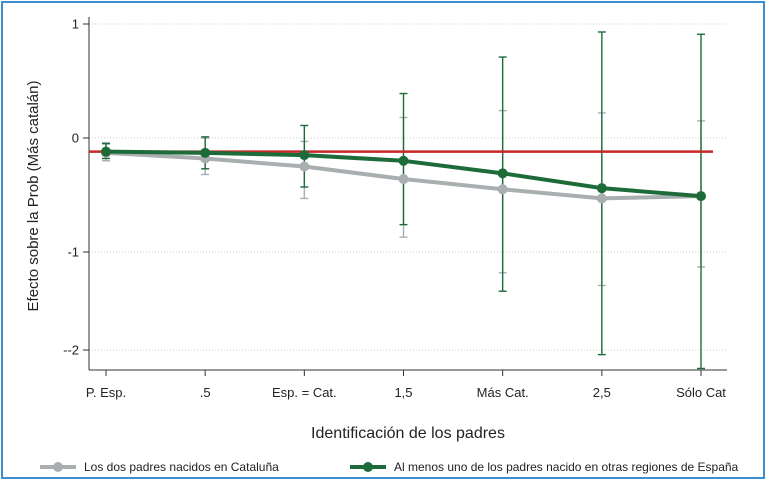 This screenshot has height=483, width=770. I want to click on x-tick-label-1: .5, so click(205, 392).